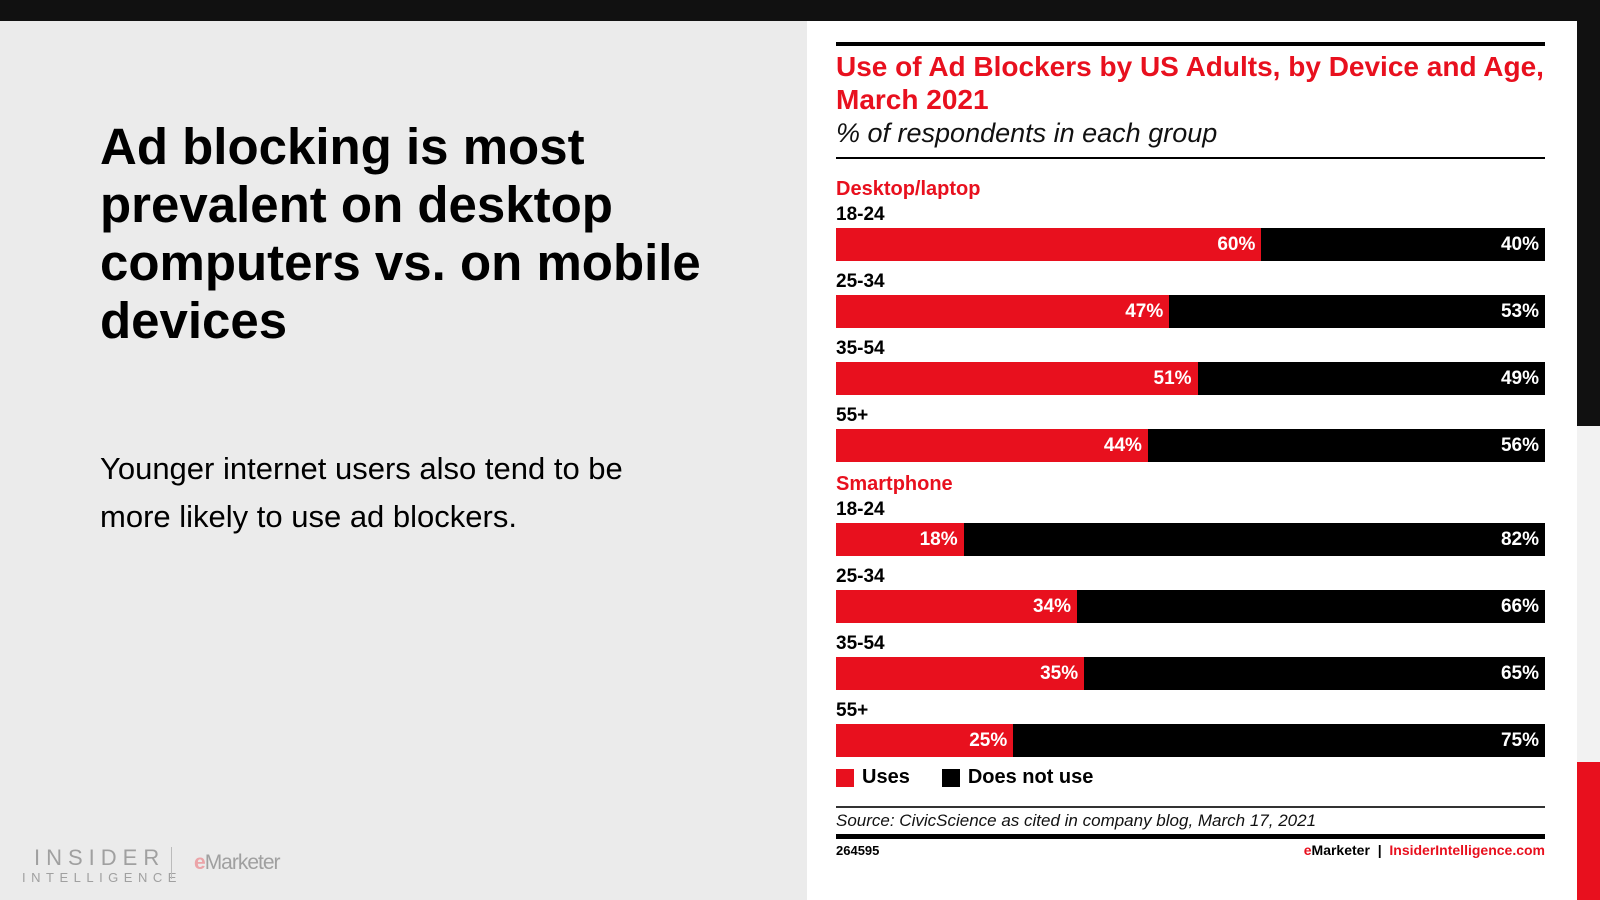 This screenshot has height=900, width=1600. I want to click on bar-row: 47% 53%, so click(1190, 311).